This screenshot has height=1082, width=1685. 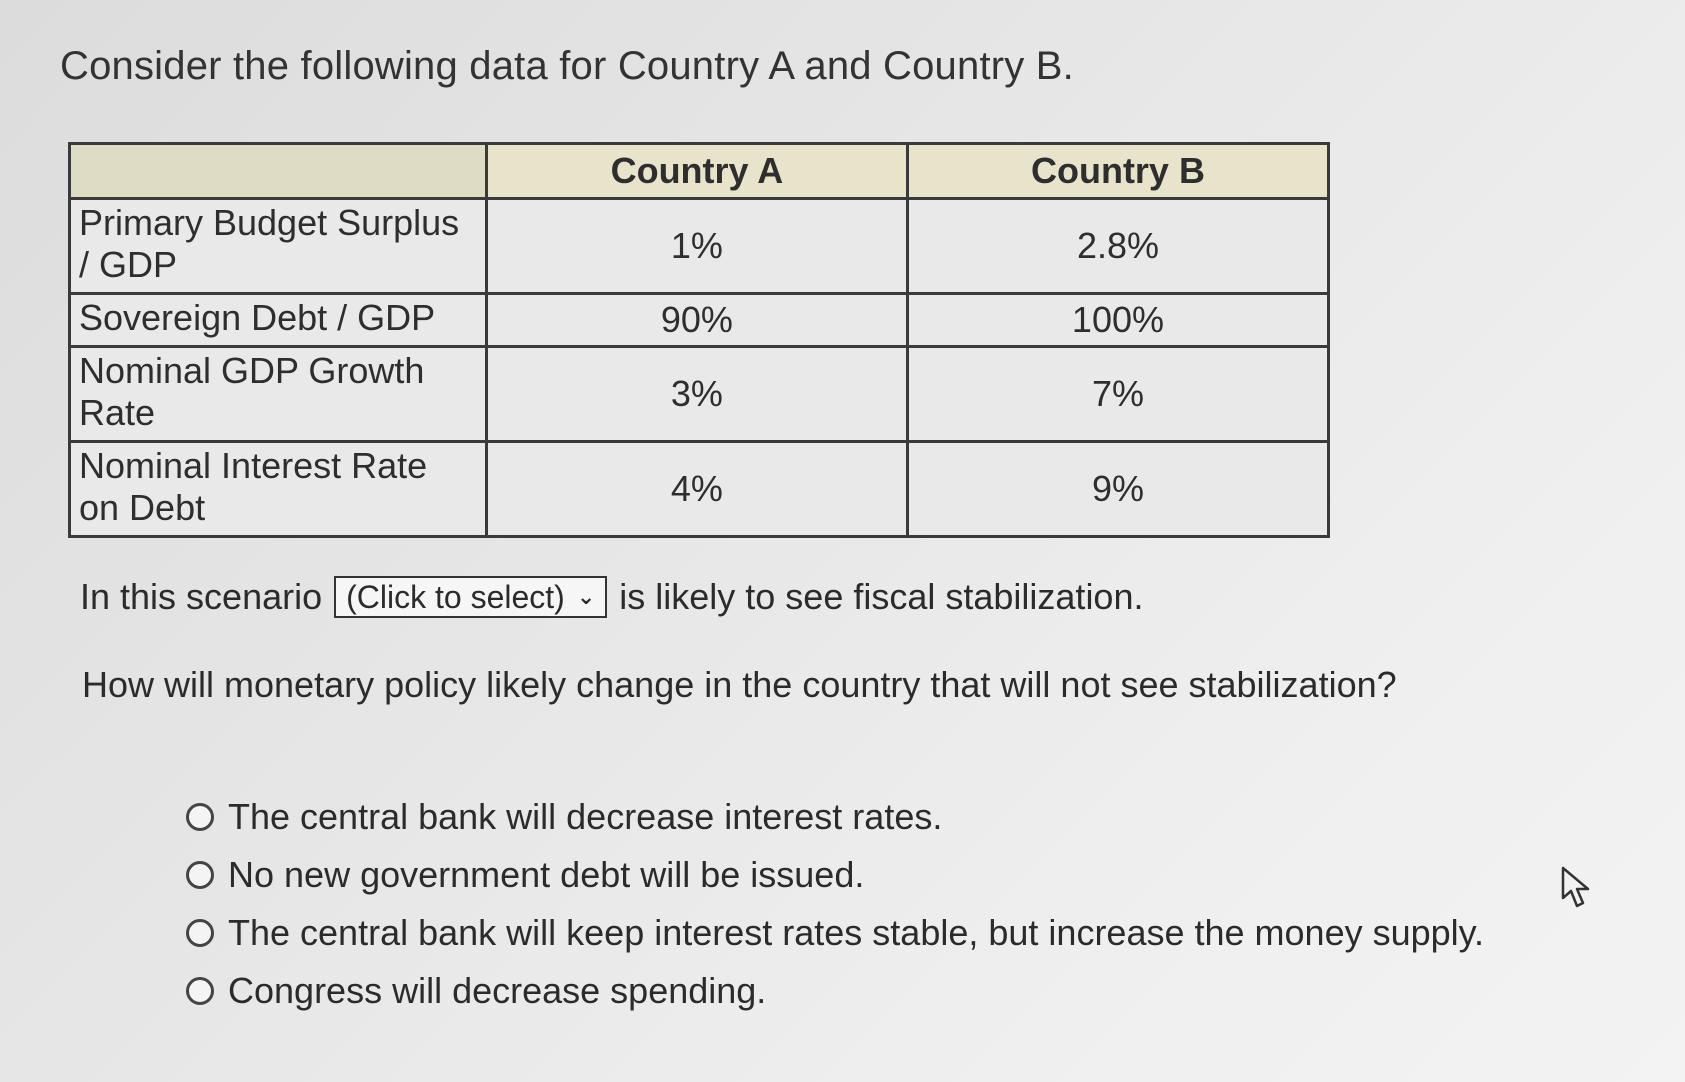 I want to click on header-country-a: Country A, so click(x=696, y=171).